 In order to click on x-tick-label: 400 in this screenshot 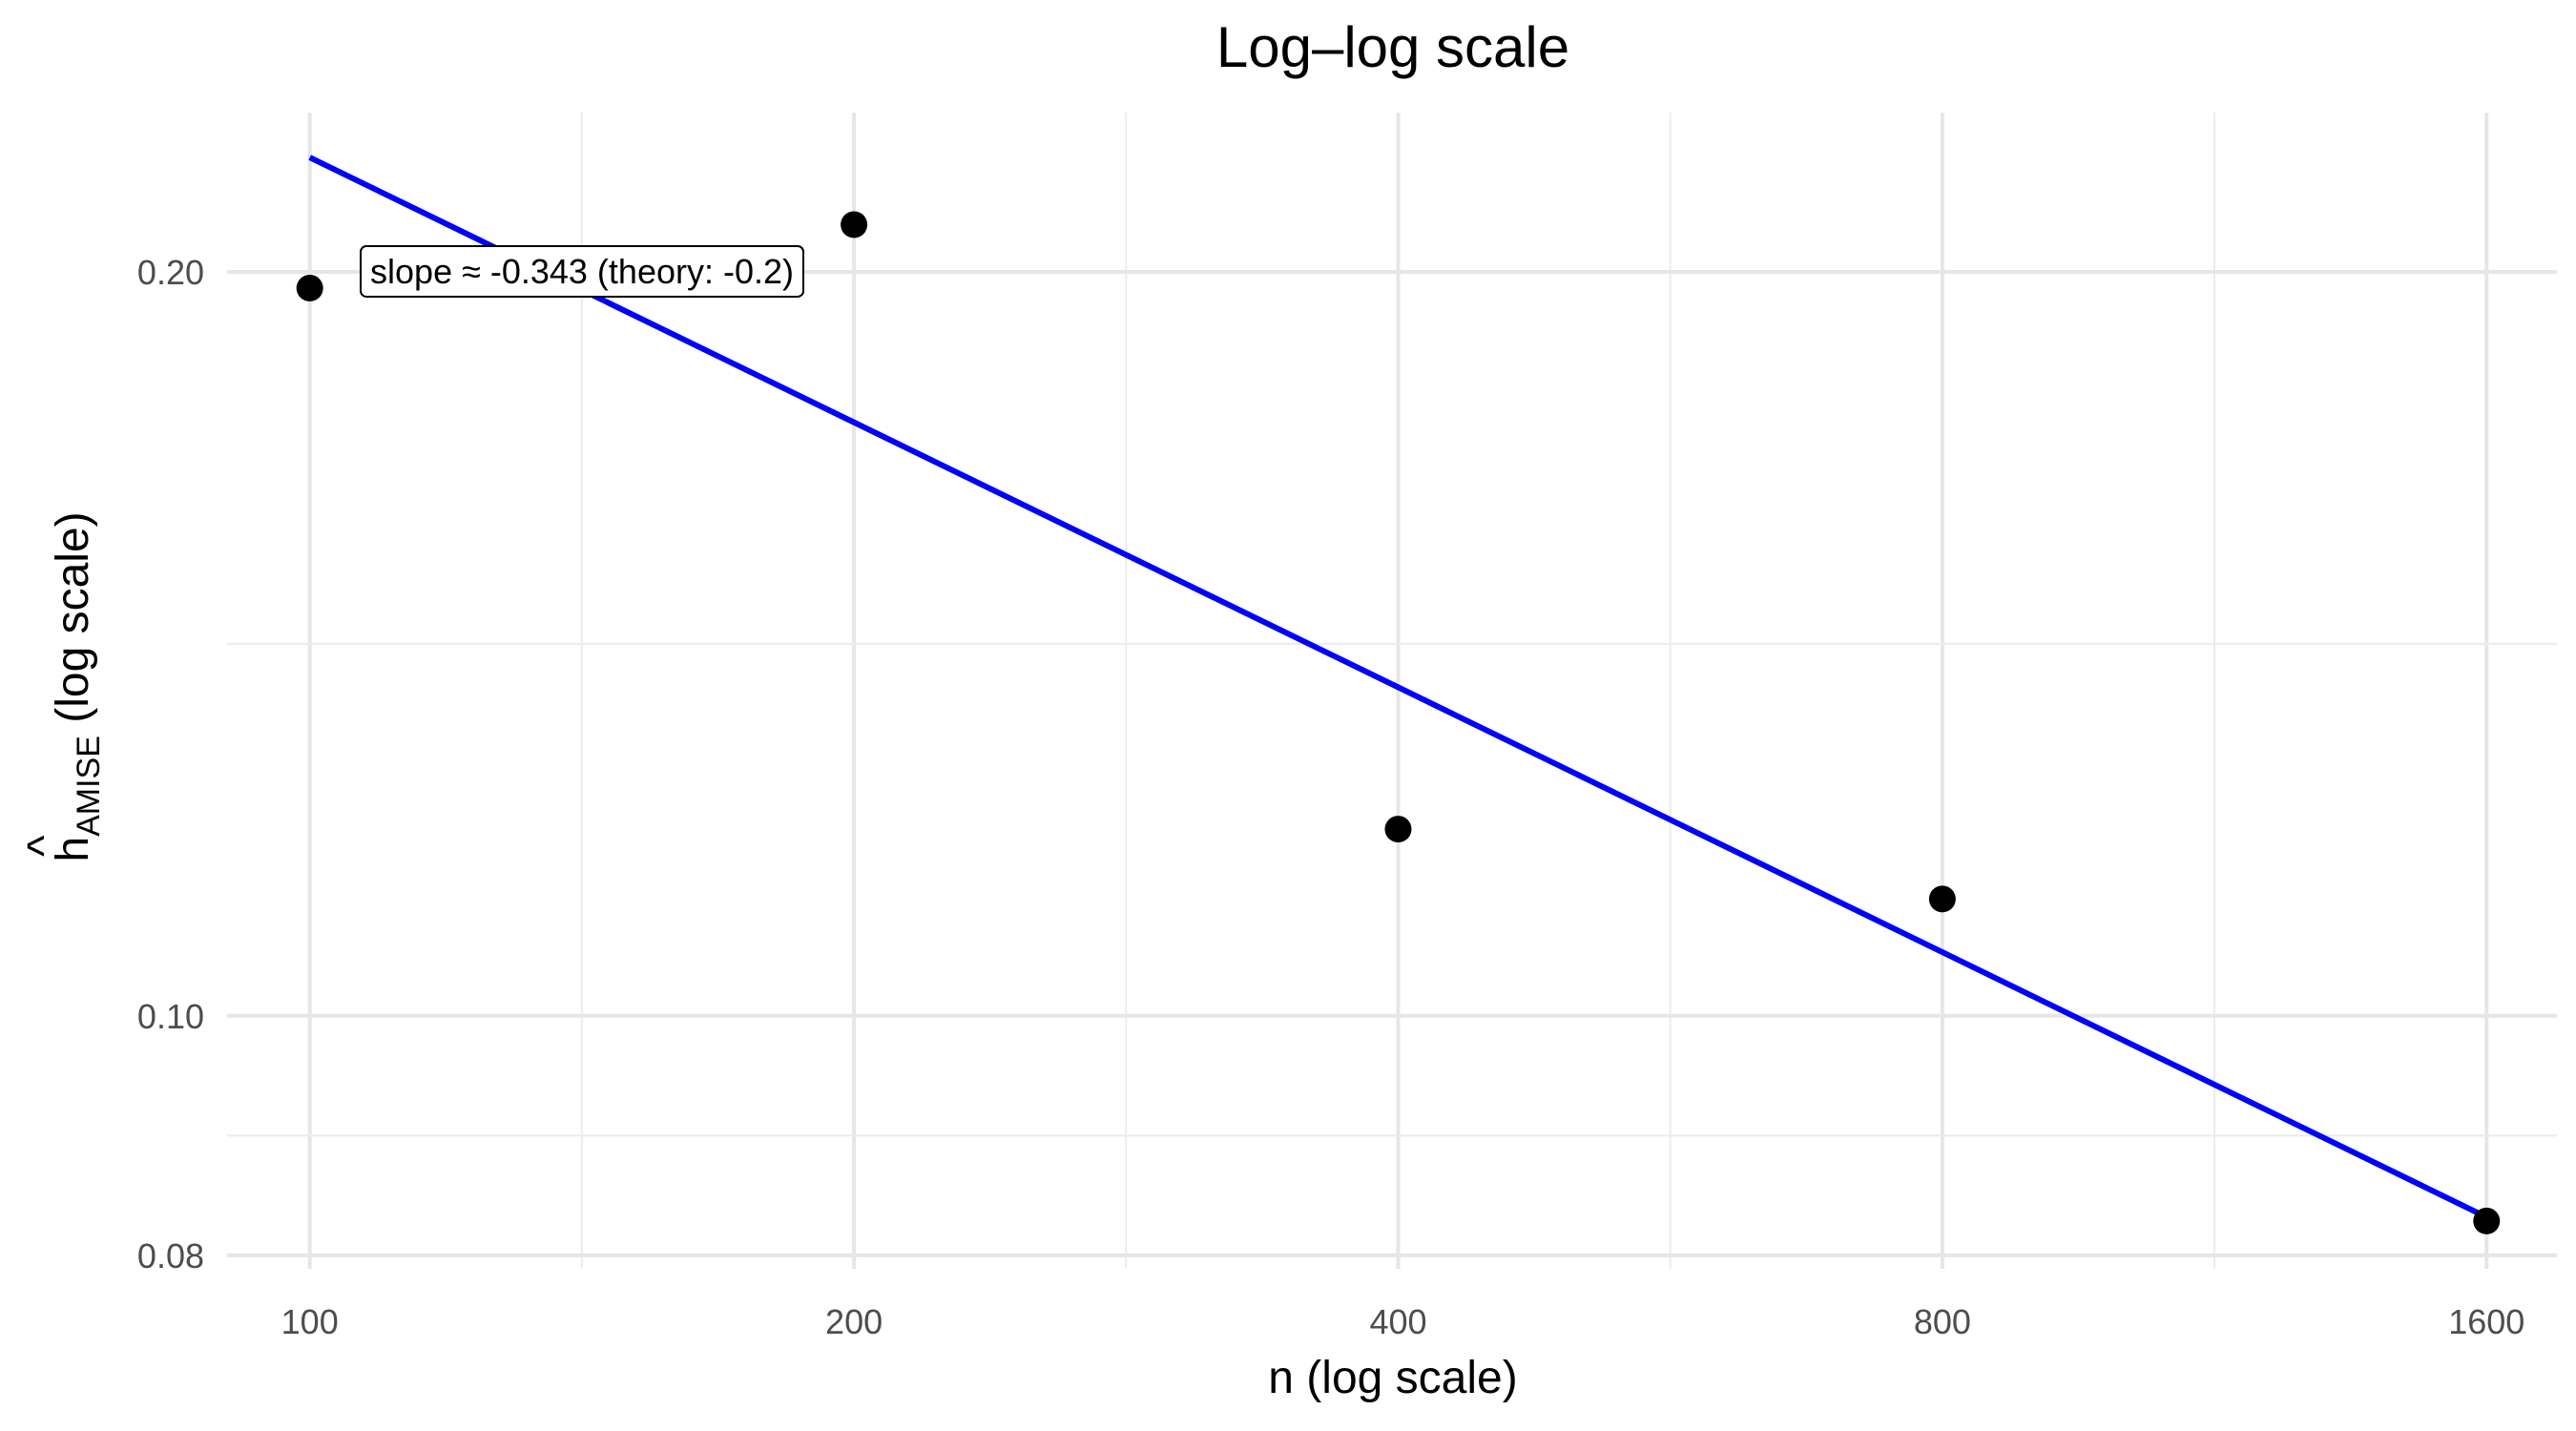, I will do `click(1397, 1321)`.